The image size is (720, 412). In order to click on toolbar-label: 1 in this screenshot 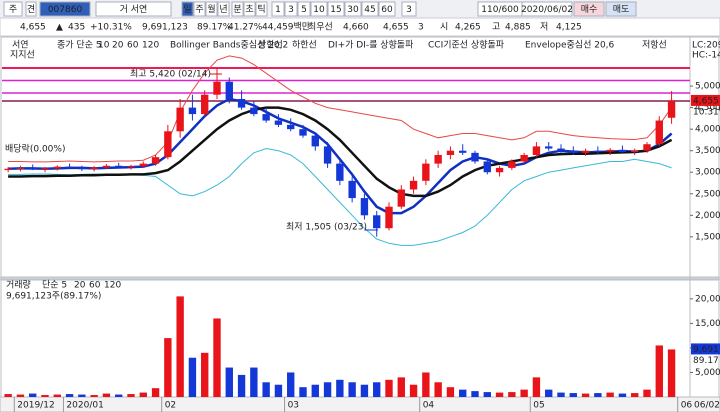, I will do `click(278, 10)`.